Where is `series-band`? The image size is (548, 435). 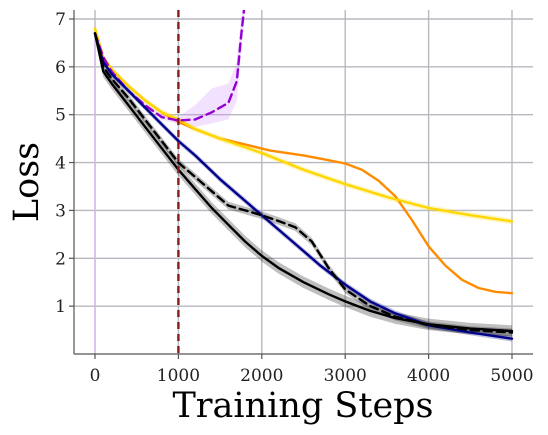
series-band is located at coordinates (170, 68).